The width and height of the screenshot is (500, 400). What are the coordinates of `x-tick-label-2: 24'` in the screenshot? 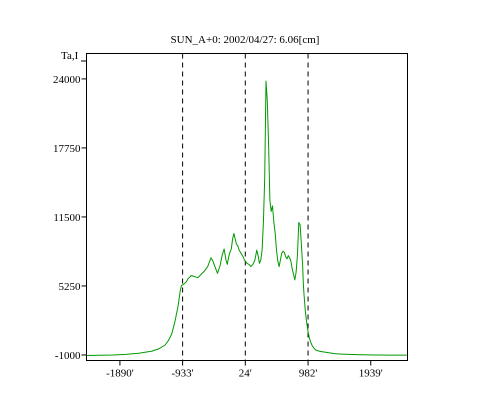 It's located at (245, 374).